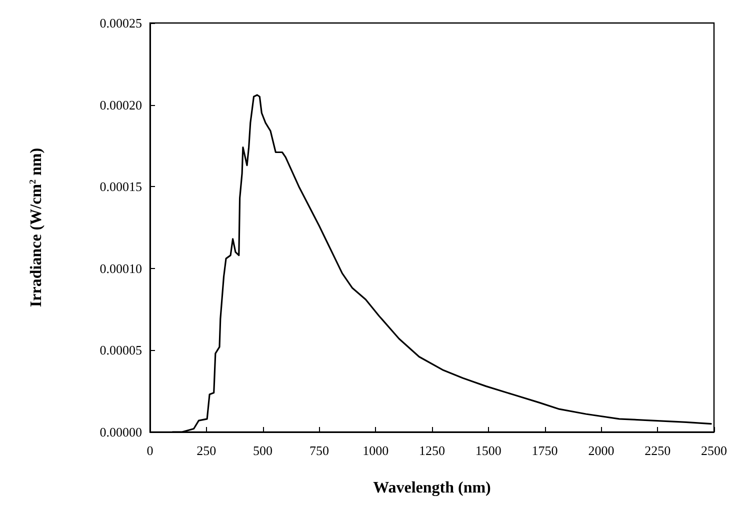  Describe the element at coordinates (121, 104) in the screenshot. I see `y-tick-label: 0.00020` at that location.